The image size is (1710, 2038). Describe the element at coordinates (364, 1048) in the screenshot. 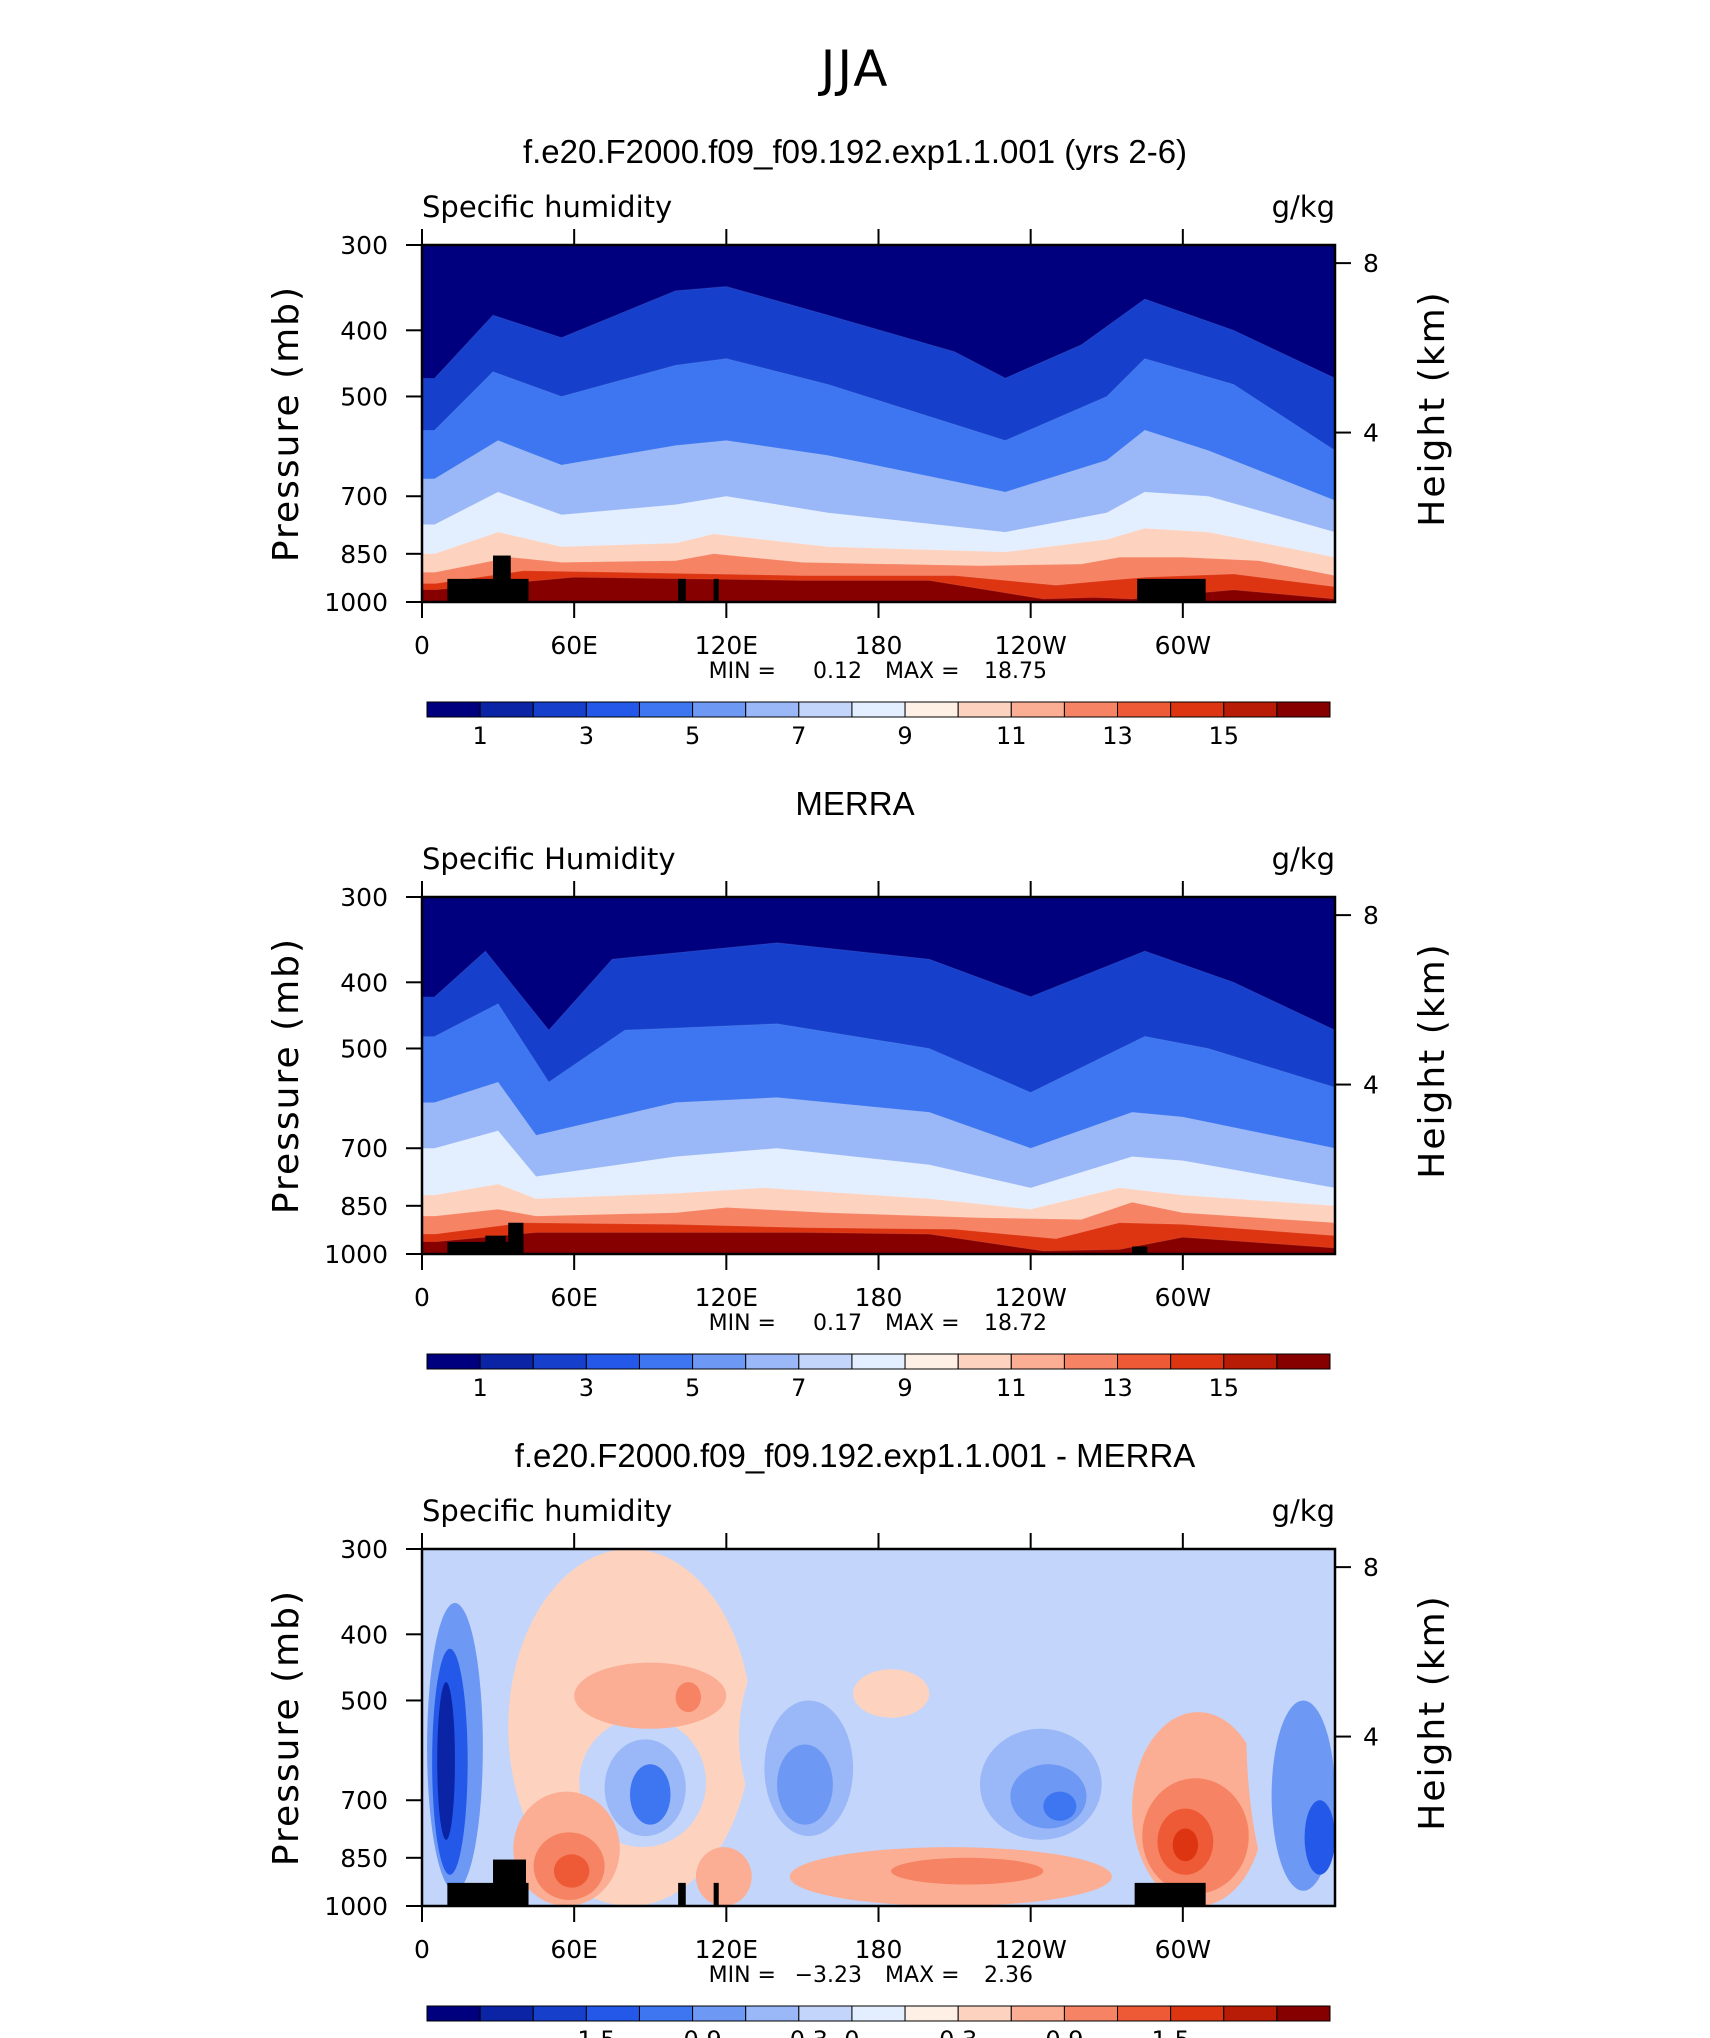

I see `y-tick-label: 500` at that location.